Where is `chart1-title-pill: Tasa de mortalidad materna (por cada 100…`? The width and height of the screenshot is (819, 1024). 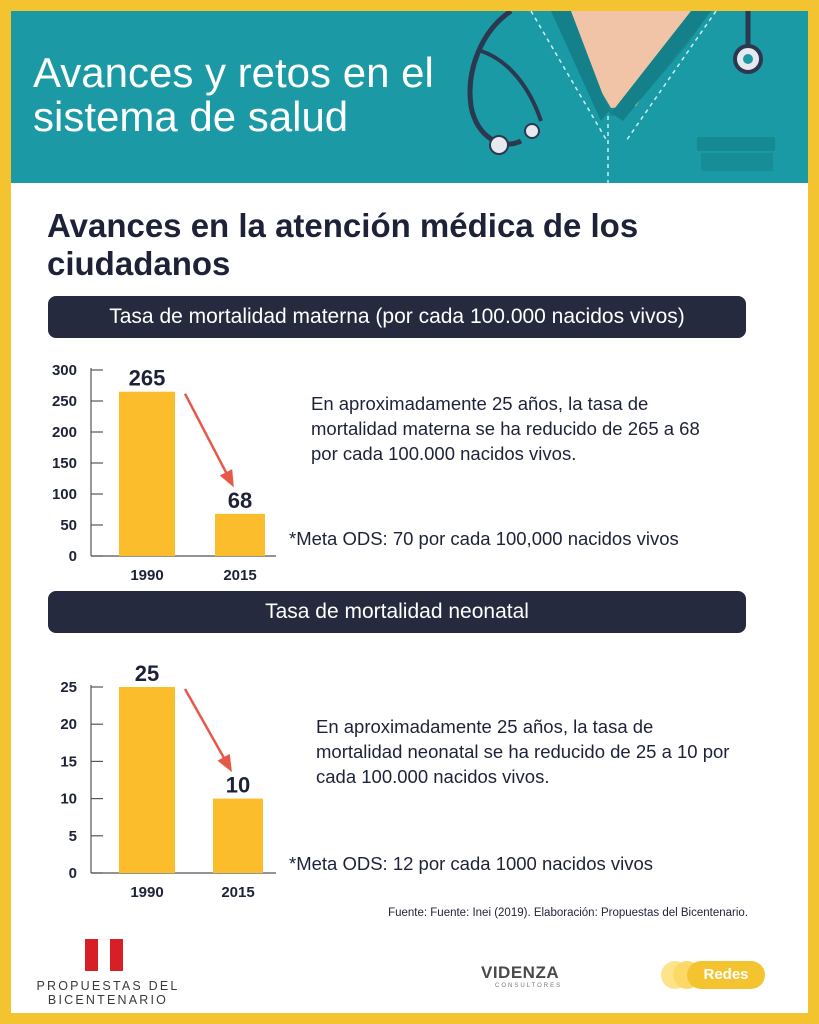
chart1-title-pill: Tasa de mortalidad materna (por cada 100… is located at coordinates (397, 317).